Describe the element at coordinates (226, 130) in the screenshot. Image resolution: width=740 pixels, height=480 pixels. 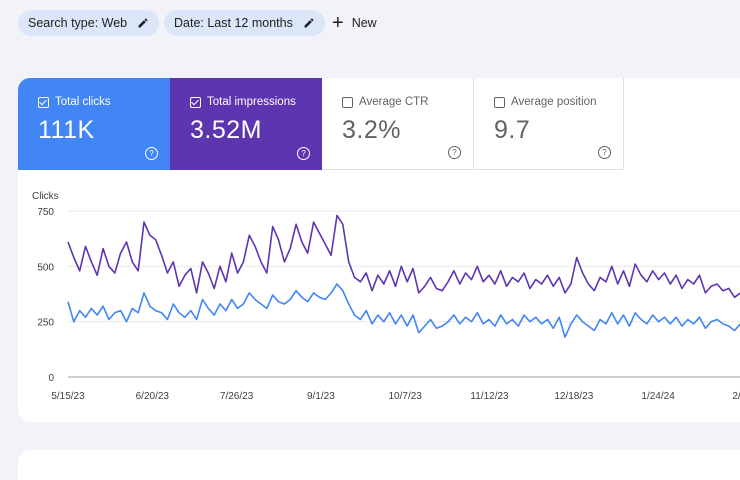
I see `metric-value: 3.52M` at that location.